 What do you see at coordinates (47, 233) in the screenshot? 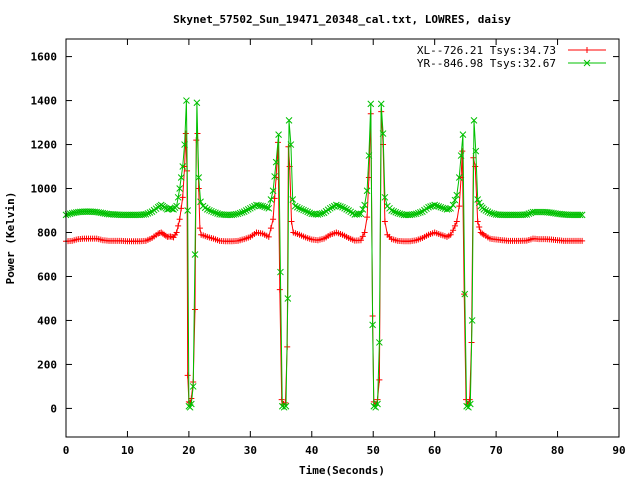
I see `y-tick-label: 800` at bounding box center [47, 233].